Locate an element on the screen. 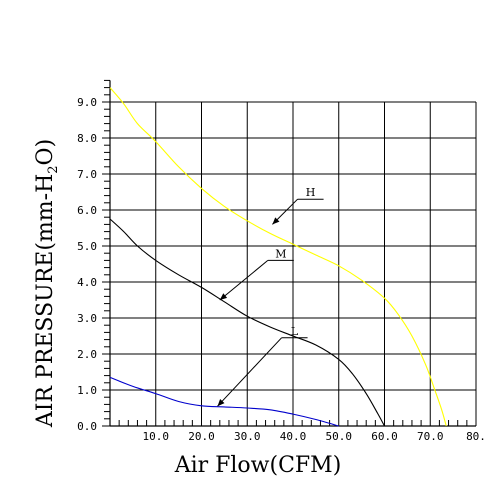 Image resolution: width=485 pixels, height=495 pixels. y-axis-title-subscript: 2 is located at coordinates (53, 169).